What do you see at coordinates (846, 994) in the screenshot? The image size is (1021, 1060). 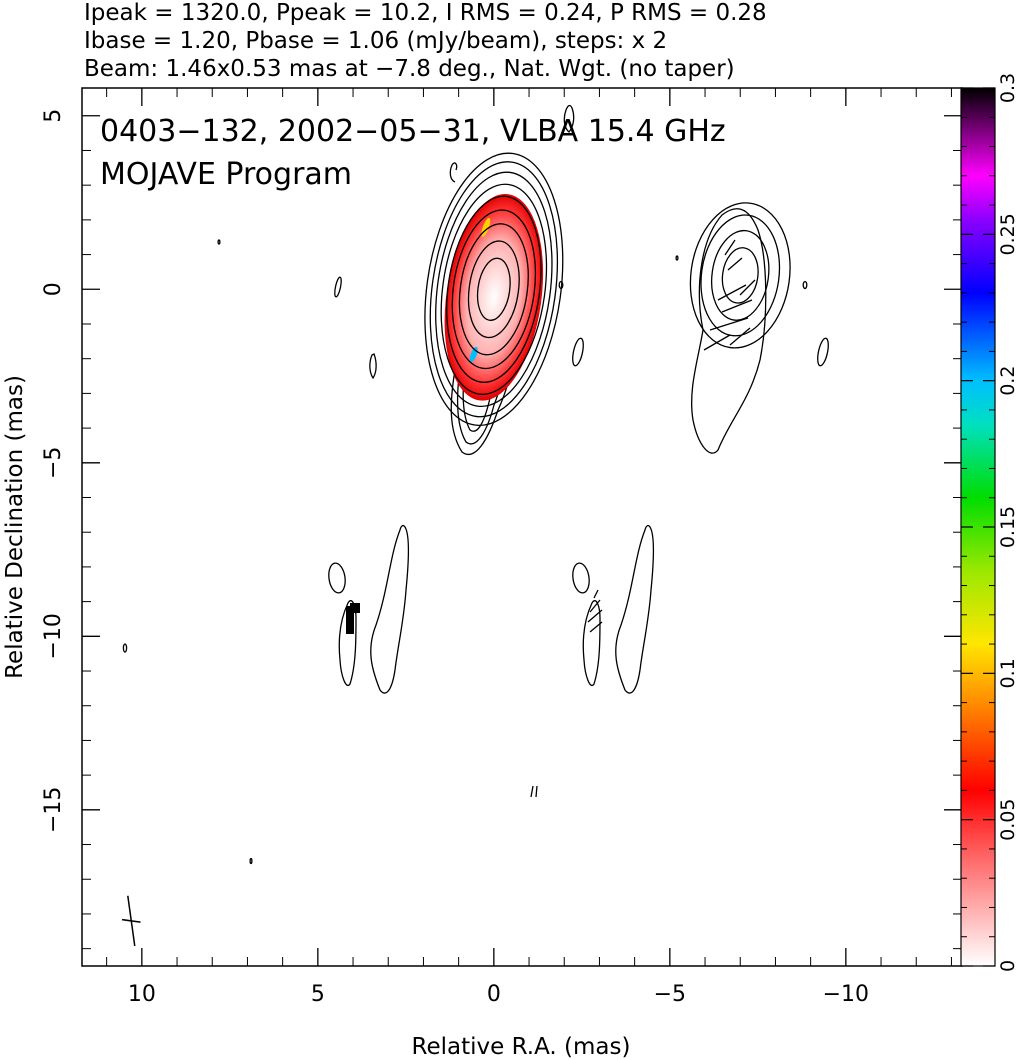 I see `x-tick-label: −10` at bounding box center [846, 994].